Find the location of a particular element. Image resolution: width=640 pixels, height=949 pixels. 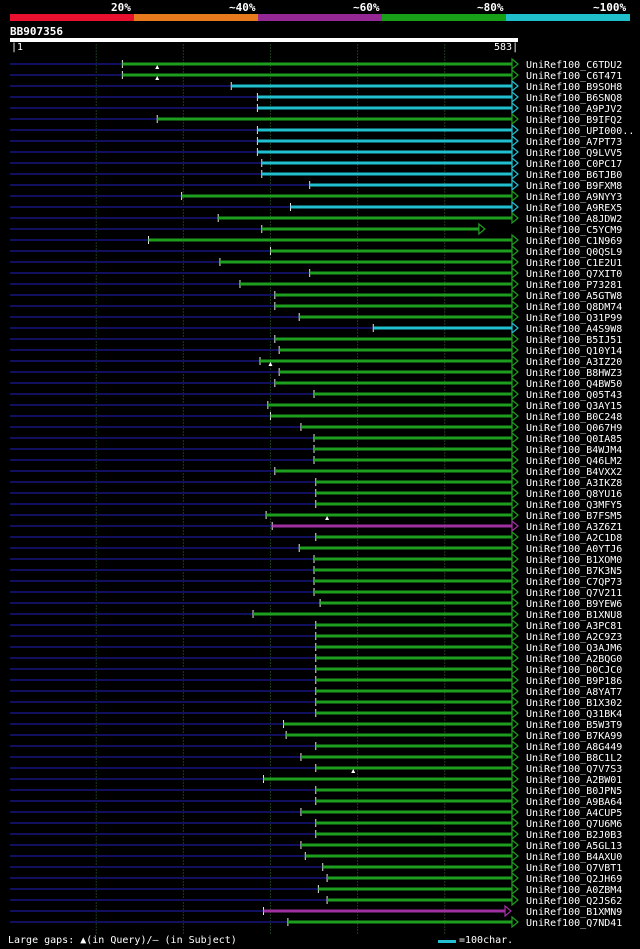

hit-label: UniRef100_B7KA99 is located at coordinates (574, 736).